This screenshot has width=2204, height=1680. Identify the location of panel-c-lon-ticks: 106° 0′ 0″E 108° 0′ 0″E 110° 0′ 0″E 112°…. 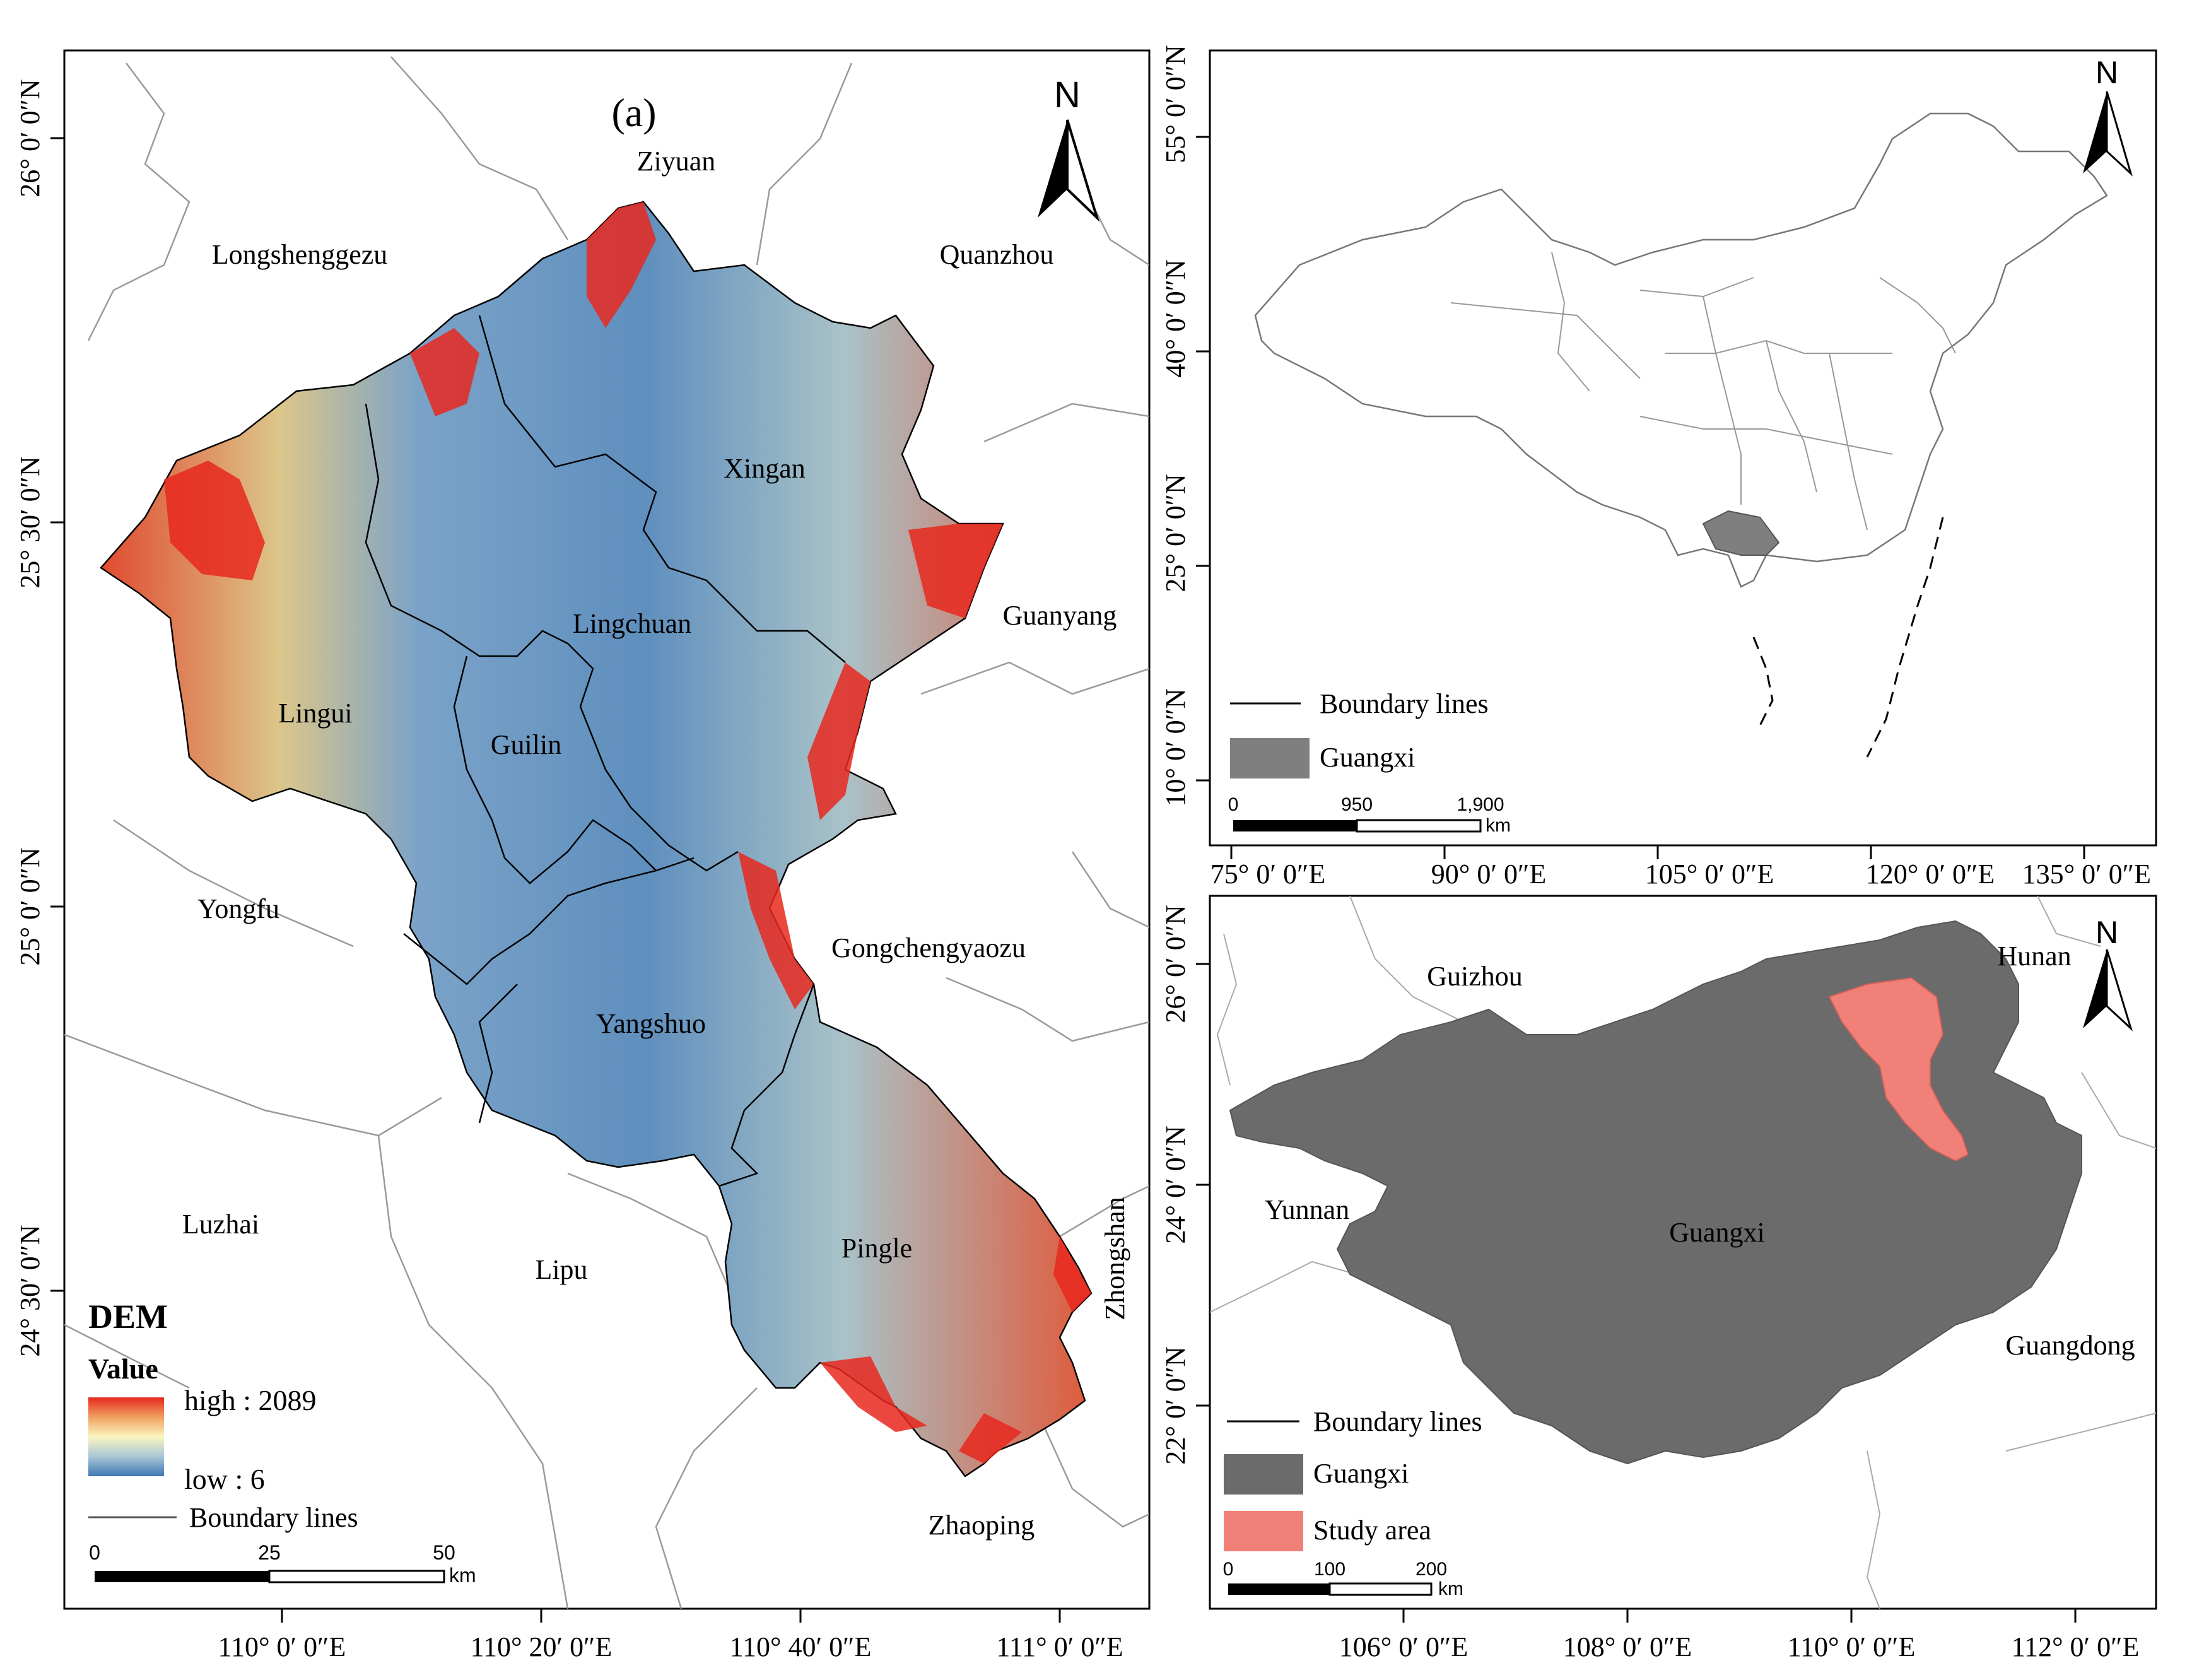
(1739, 1646).